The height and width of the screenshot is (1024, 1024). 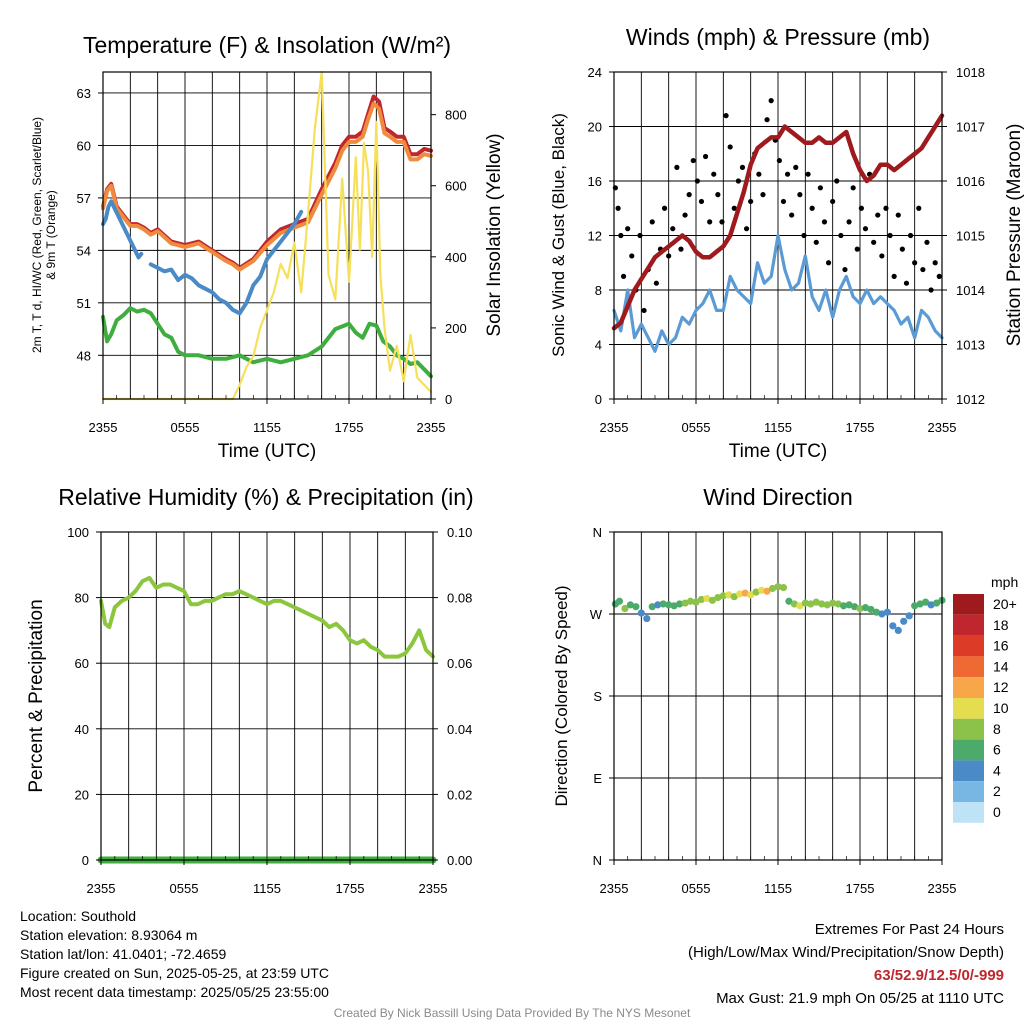 I want to click on solar-insolation-line, so click(x=267, y=235).